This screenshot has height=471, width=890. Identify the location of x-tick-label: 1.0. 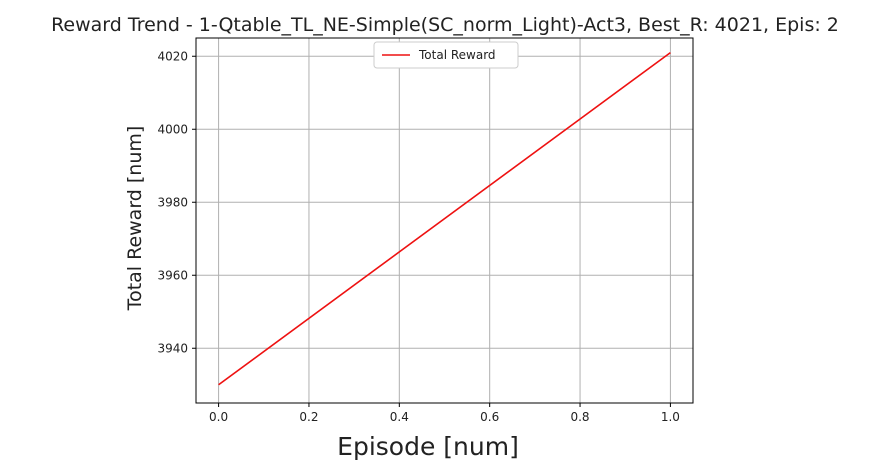
(670, 417).